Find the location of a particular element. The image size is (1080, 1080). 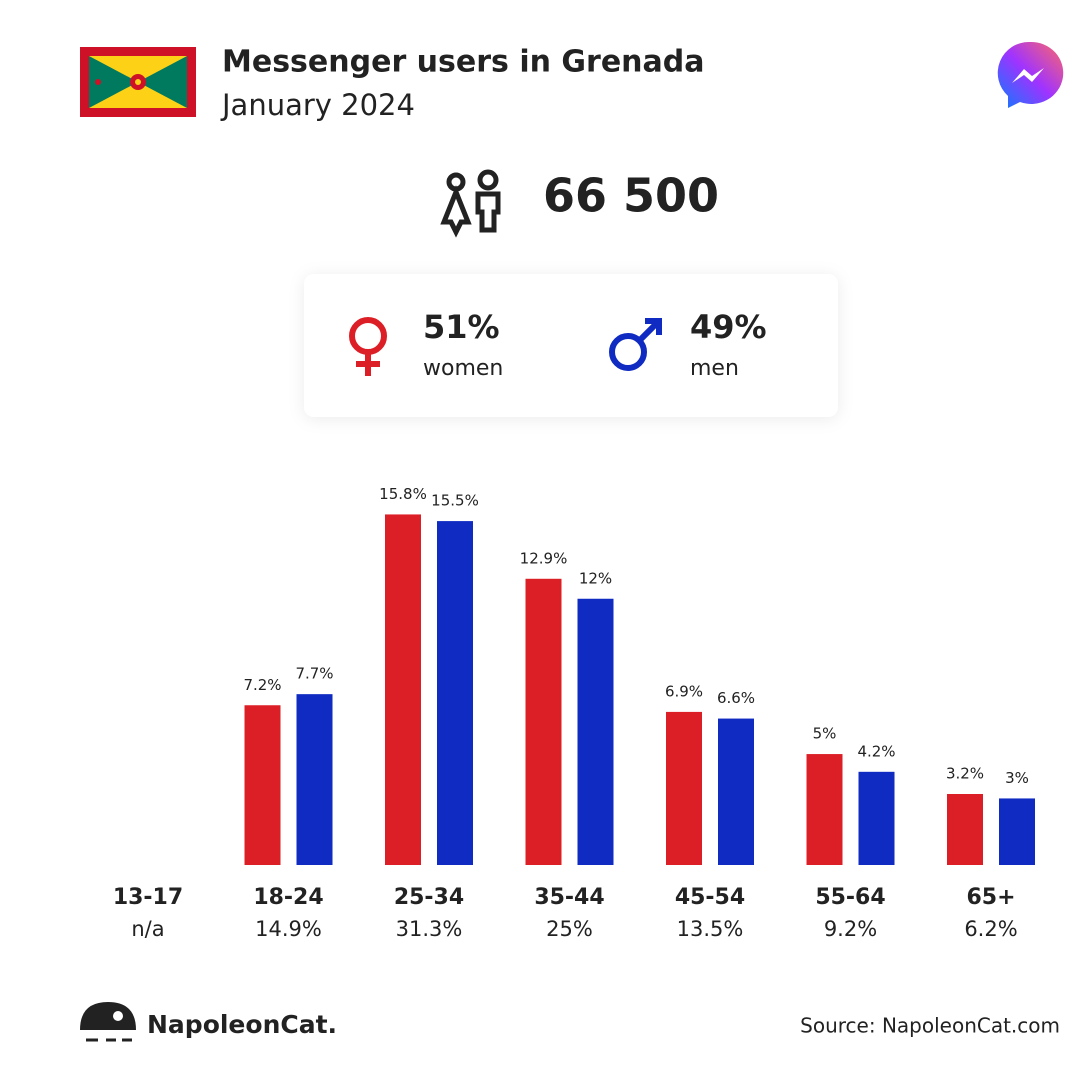

men-share: 49% is located at coordinates (728, 327).